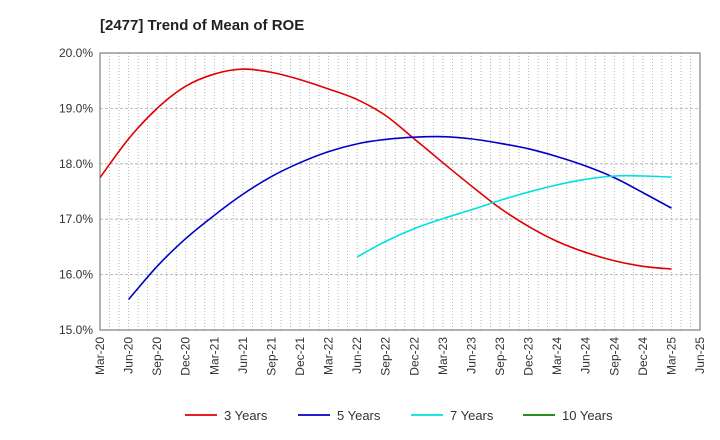  Describe the element at coordinates (514, 216) in the screenshot. I see `series-line-7-years` at that location.